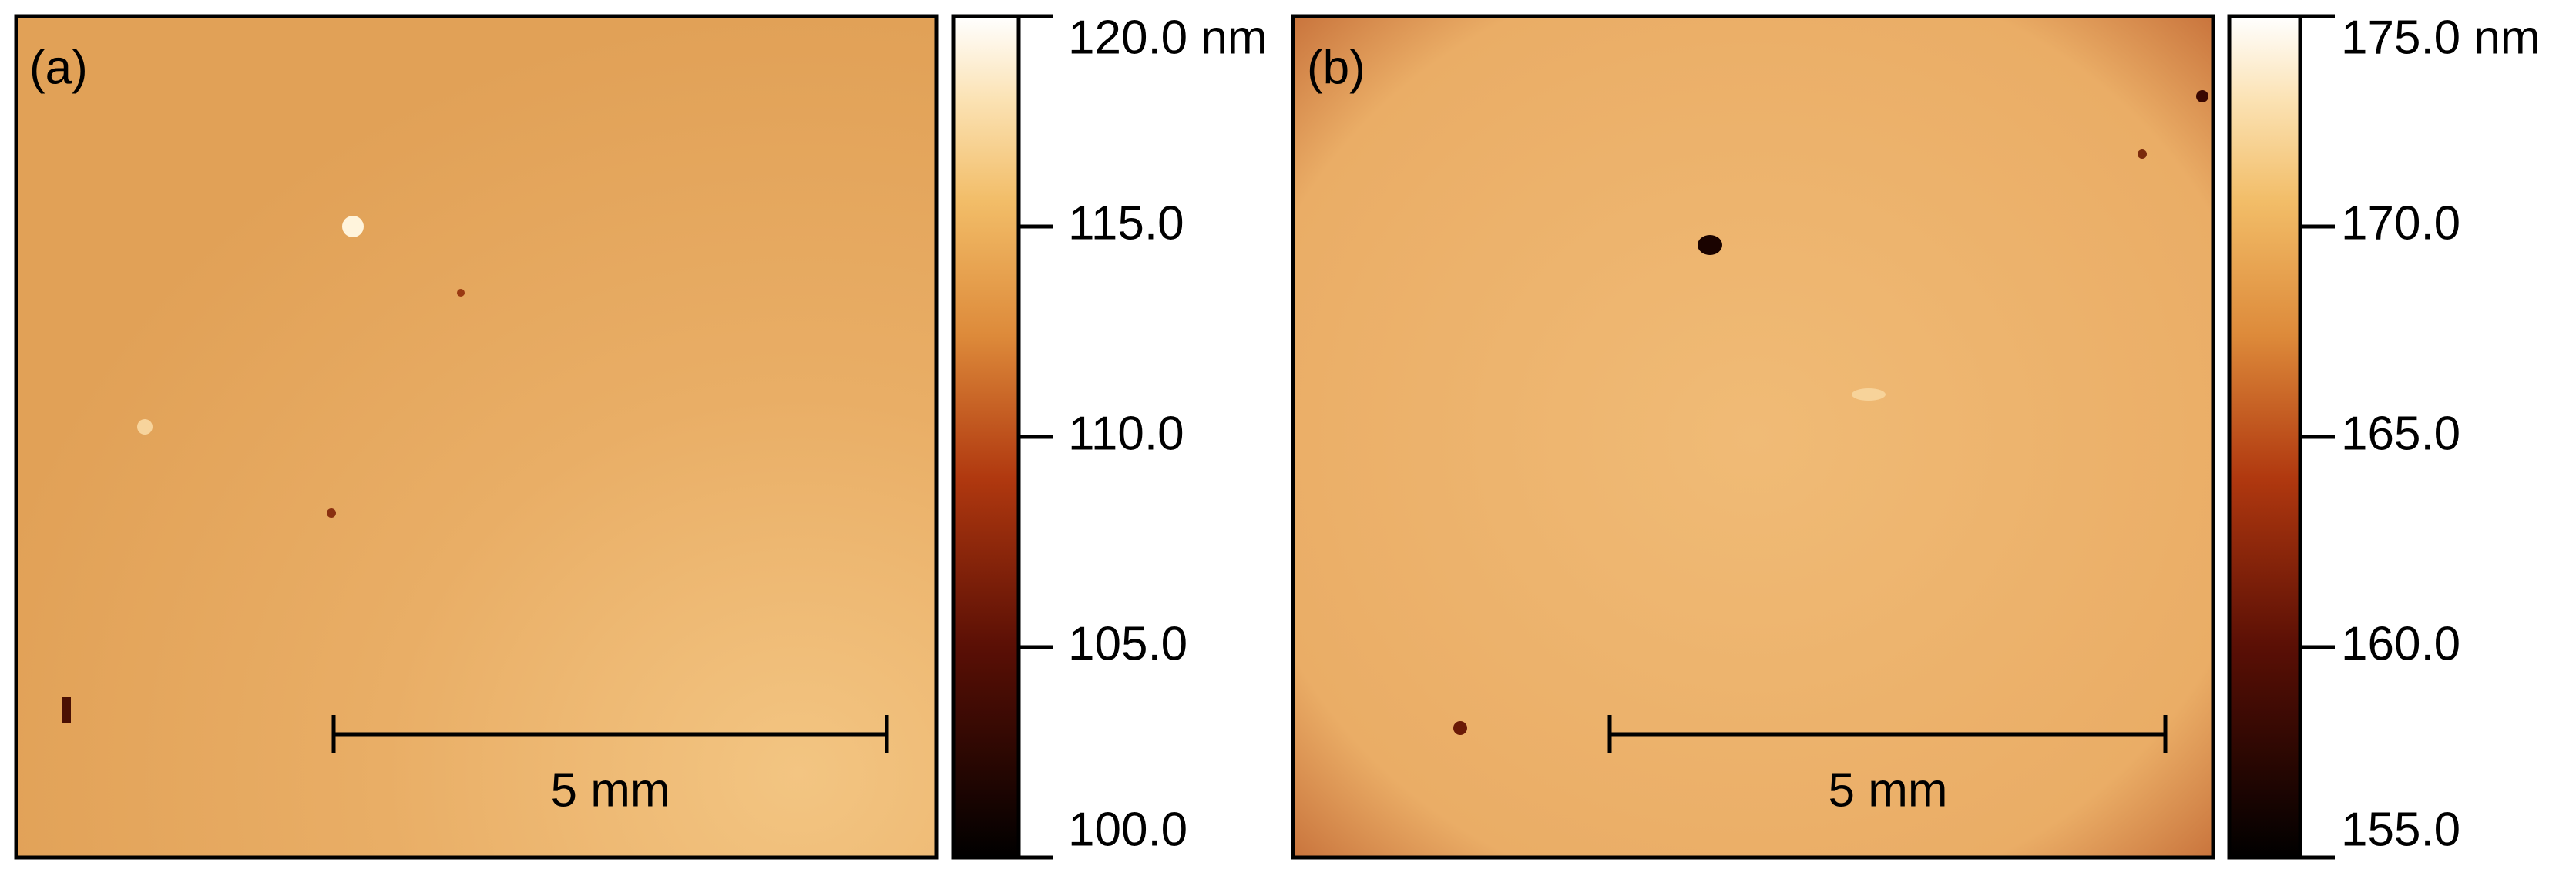  What do you see at coordinates (2400, 643) in the screenshot?
I see `colorbar-tick-label: 160.0` at bounding box center [2400, 643].